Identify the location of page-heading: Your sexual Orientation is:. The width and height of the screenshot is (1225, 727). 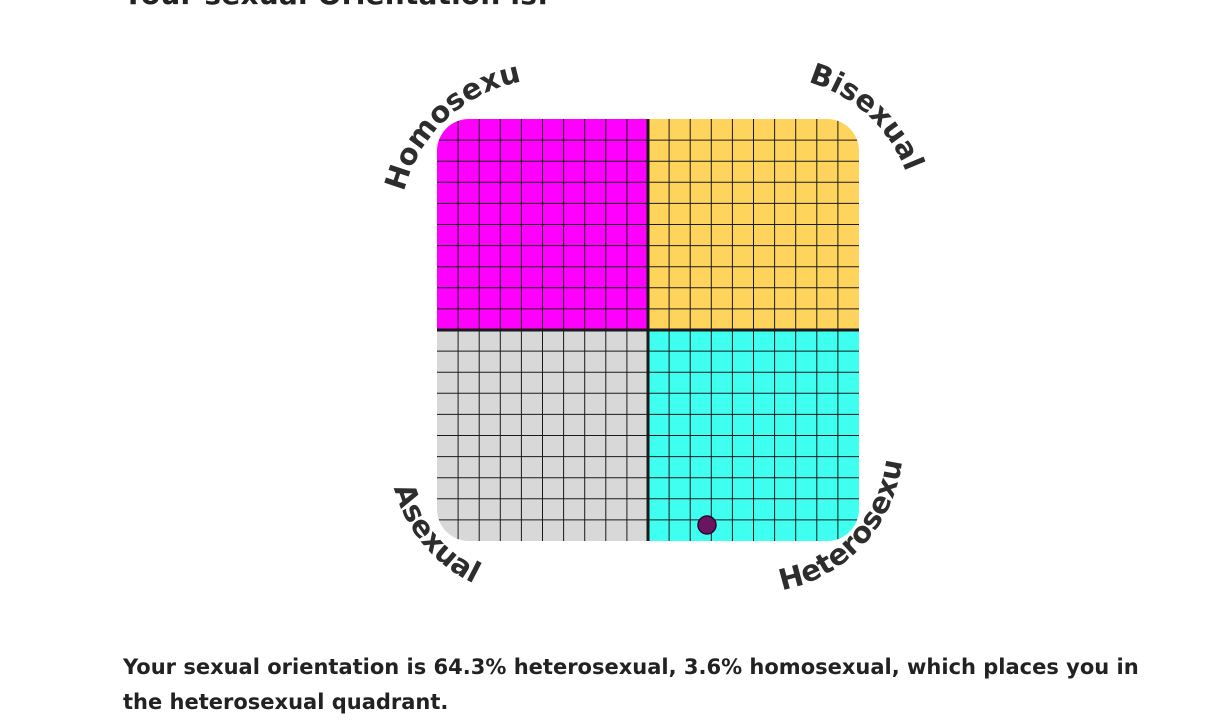
(336, 5).